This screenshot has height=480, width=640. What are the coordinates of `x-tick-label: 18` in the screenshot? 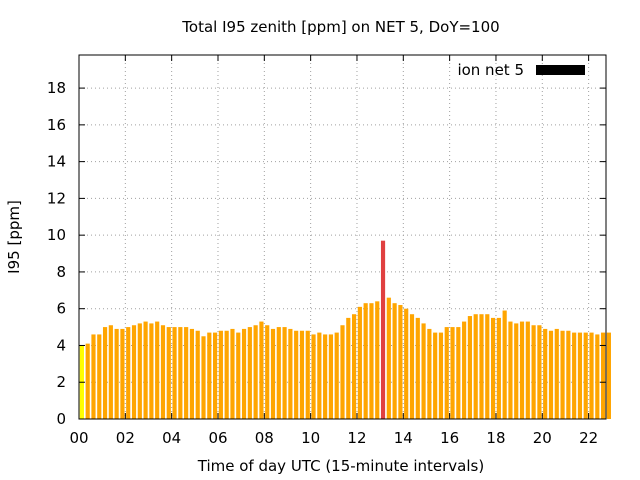 It's located at (495, 438).